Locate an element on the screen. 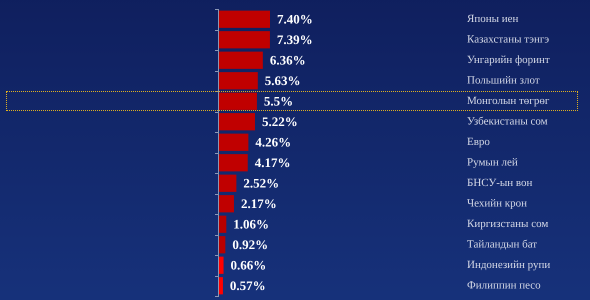  data-label: 6.36% is located at coordinates (288, 60).